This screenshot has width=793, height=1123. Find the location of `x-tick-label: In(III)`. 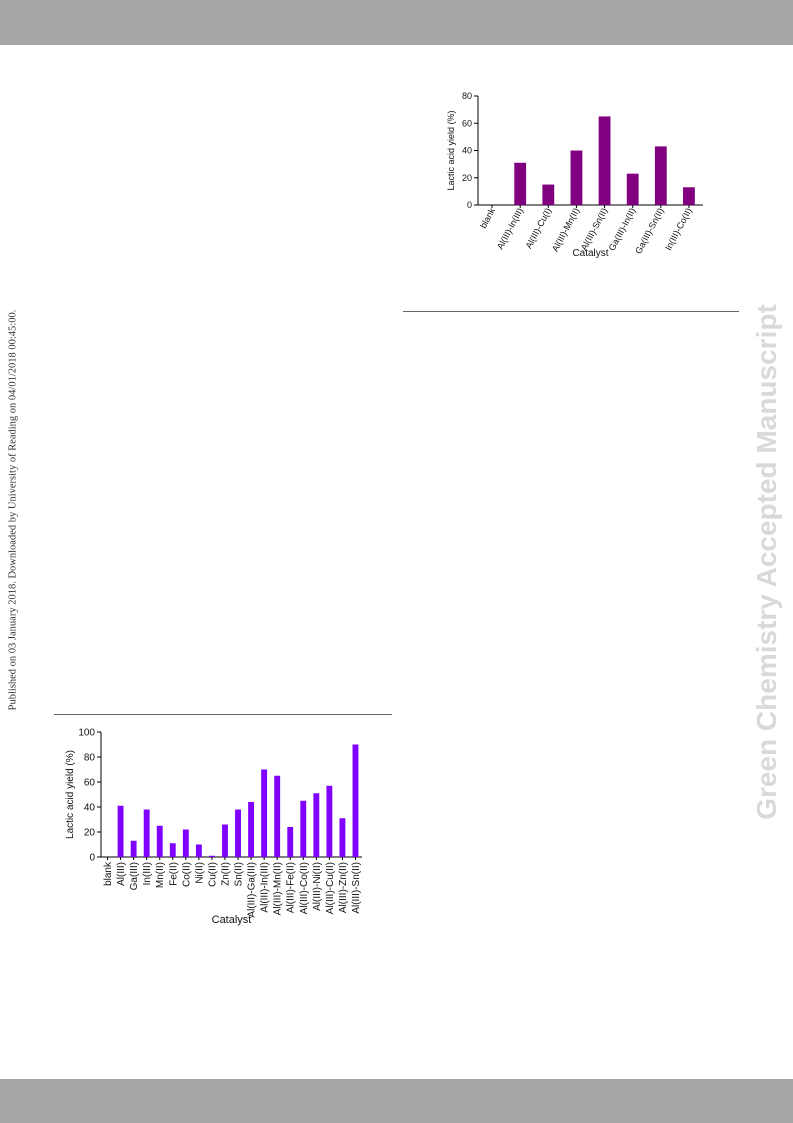

x-tick-label: In(III) is located at coordinates (147, 873).